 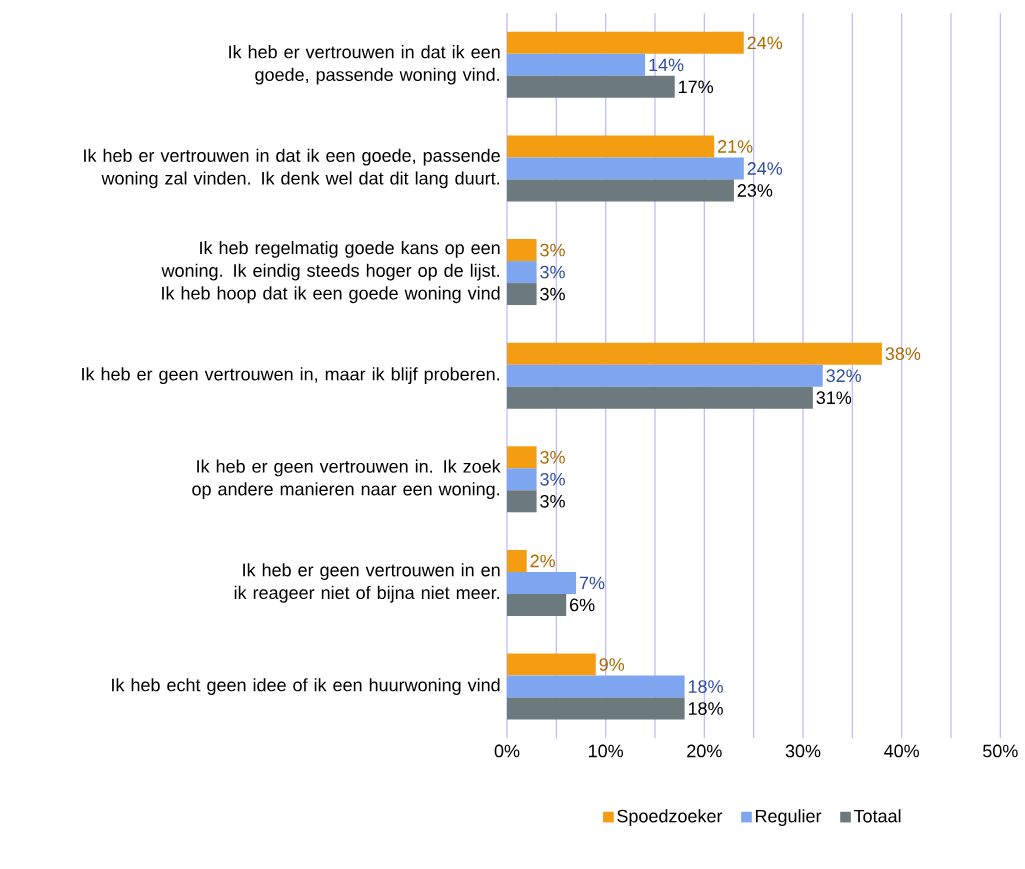 I want to click on data-label: 7%, so click(x=592, y=583).